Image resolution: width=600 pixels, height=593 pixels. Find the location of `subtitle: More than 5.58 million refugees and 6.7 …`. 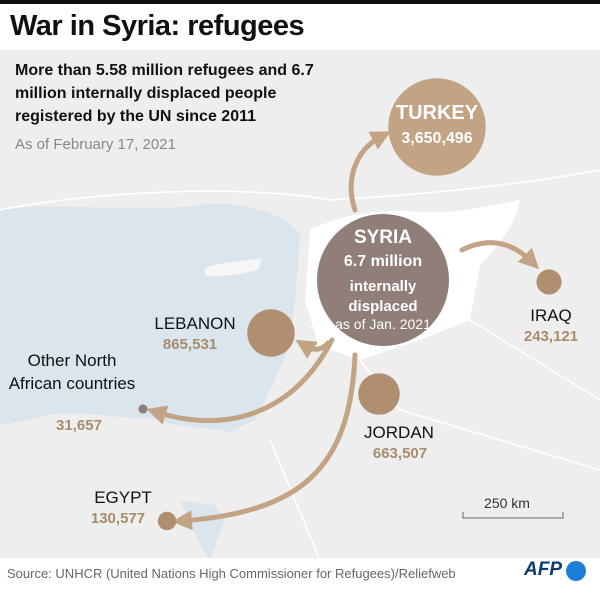

subtitle: More than 5.58 million refugees and 6.7 … is located at coordinates (164, 93).